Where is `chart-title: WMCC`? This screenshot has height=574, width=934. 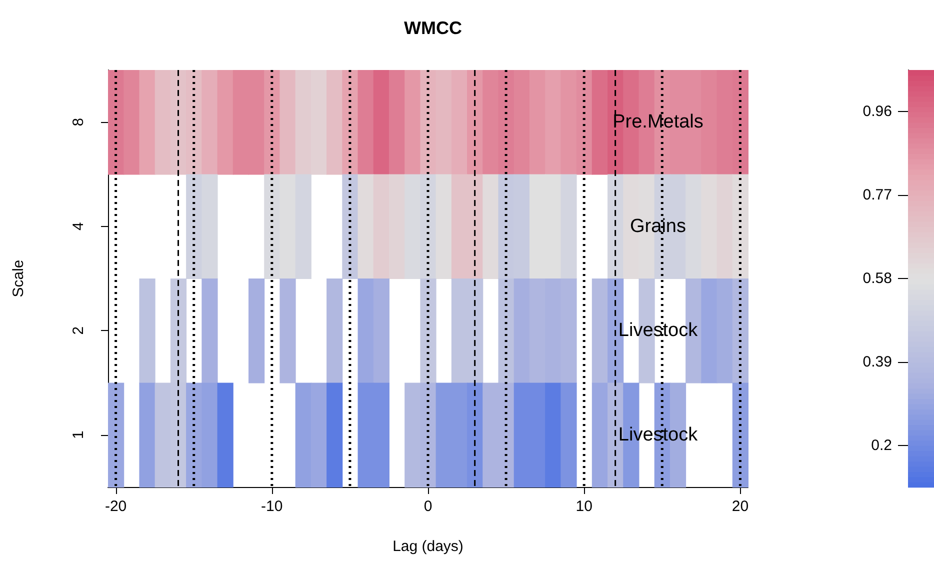 chart-title: WMCC is located at coordinates (433, 28).